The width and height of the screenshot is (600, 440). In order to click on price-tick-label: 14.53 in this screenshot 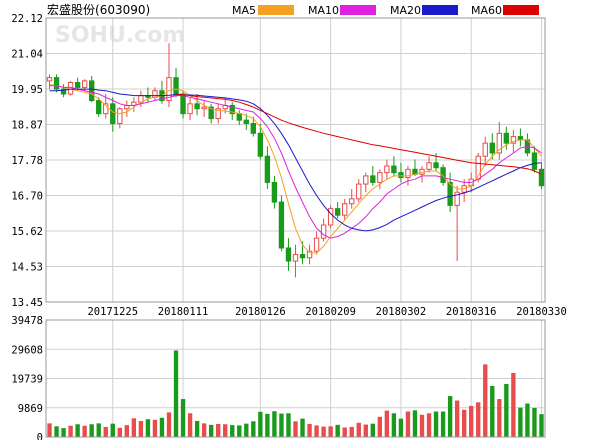, I will do `click(27, 268)`.